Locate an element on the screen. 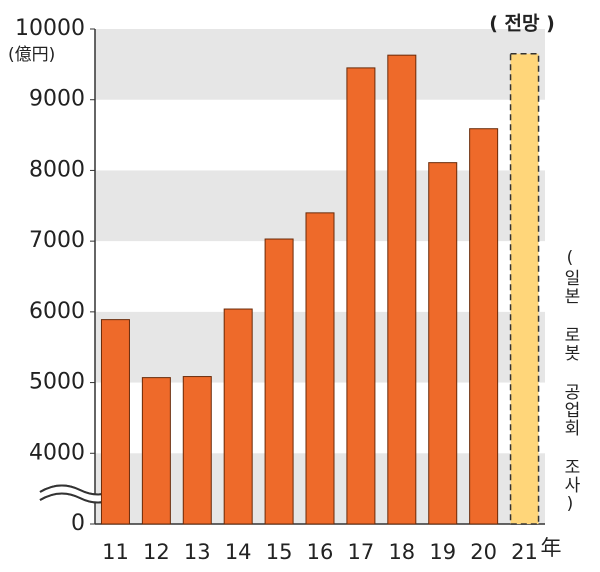  x-tick-label: 15 is located at coordinates (279, 552).